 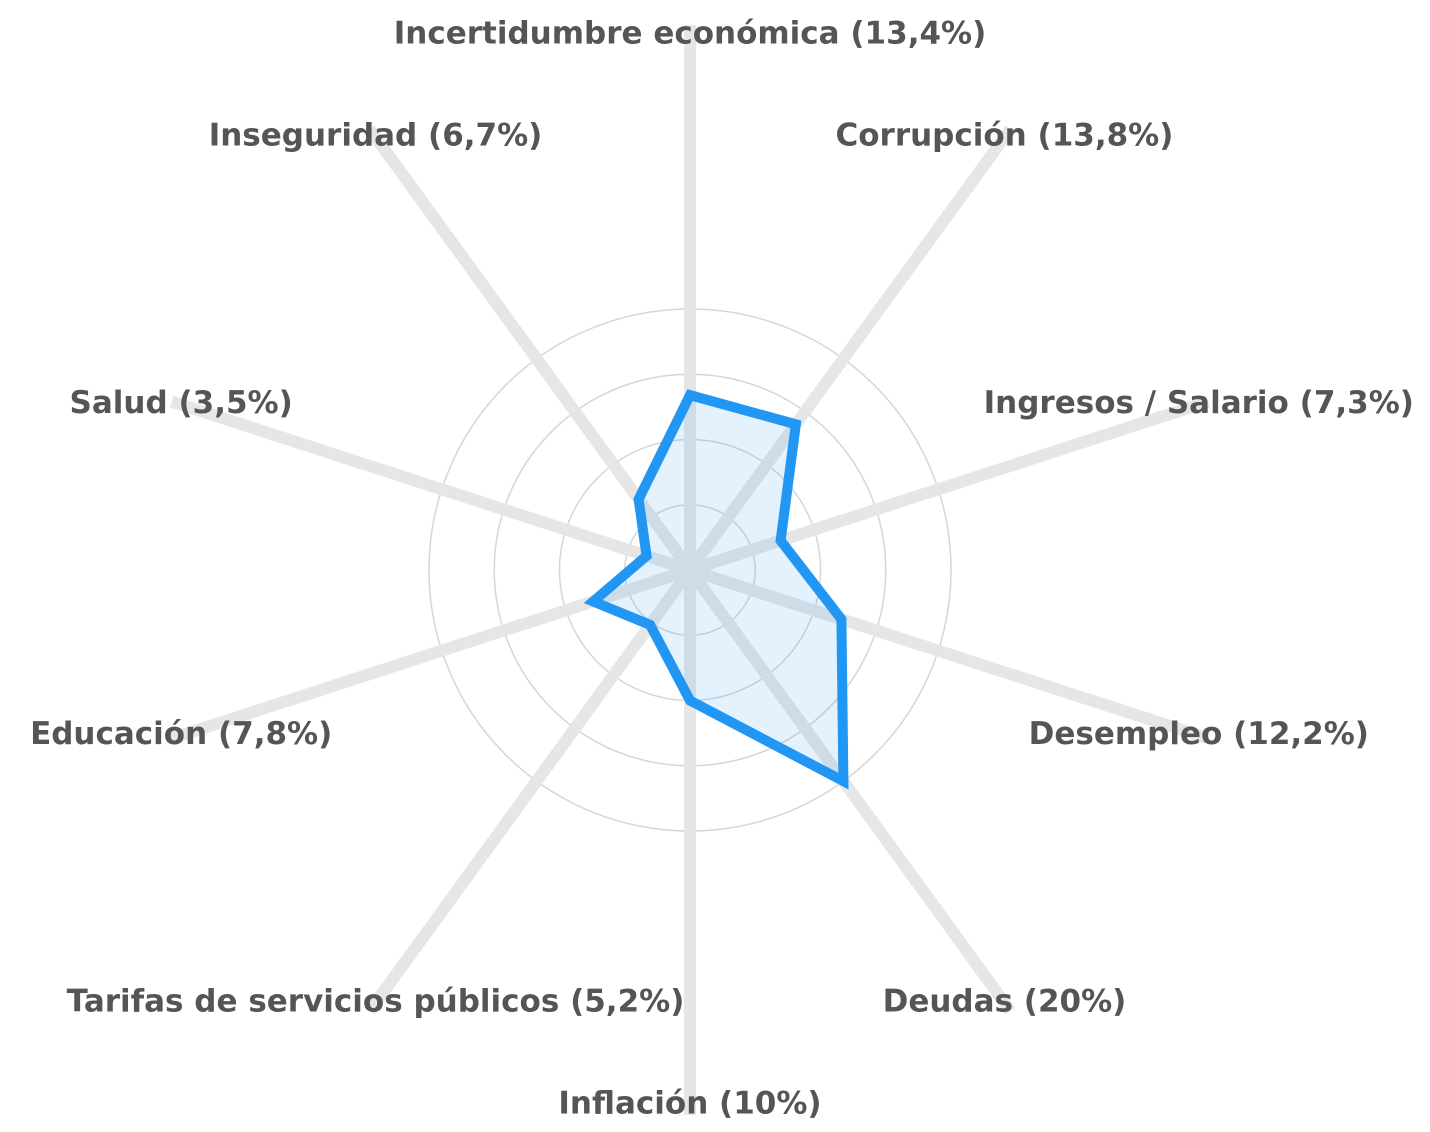 I want to click on axis-label: Inseguridad (6,7%), so click(x=376, y=136).